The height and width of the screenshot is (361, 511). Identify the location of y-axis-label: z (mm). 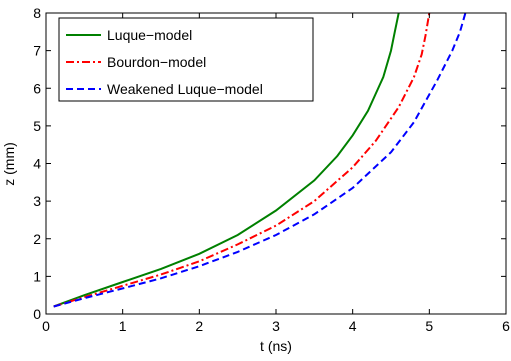
(9, 164).